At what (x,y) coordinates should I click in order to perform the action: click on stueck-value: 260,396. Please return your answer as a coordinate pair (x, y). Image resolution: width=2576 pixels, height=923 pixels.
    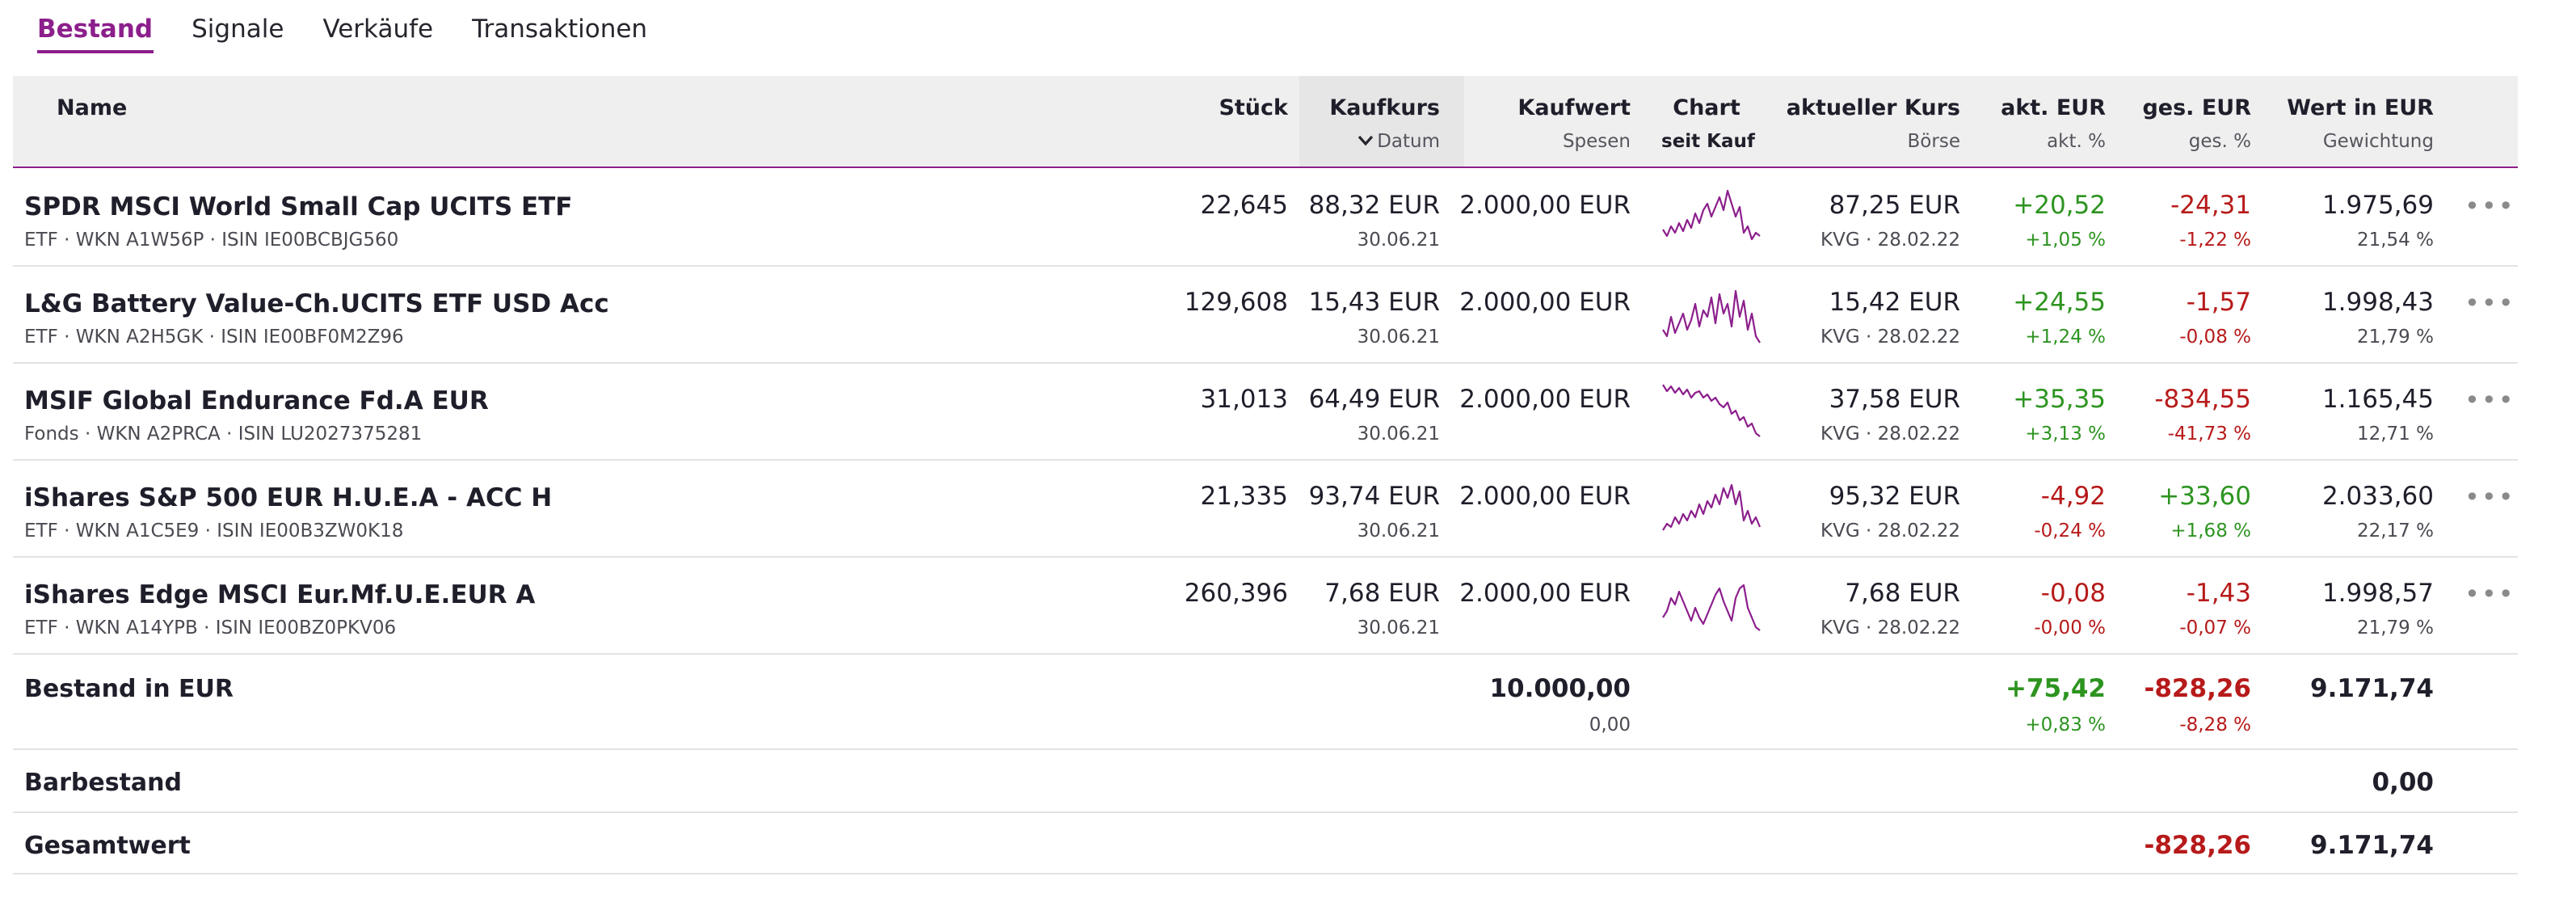
    Looking at the image, I should click on (1236, 594).